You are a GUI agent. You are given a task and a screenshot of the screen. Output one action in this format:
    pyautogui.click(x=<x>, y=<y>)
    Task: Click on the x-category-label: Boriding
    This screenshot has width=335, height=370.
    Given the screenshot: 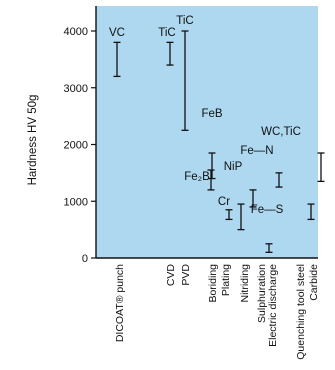 What is the action you would take?
    pyautogui.click(x=213, y=283)
    